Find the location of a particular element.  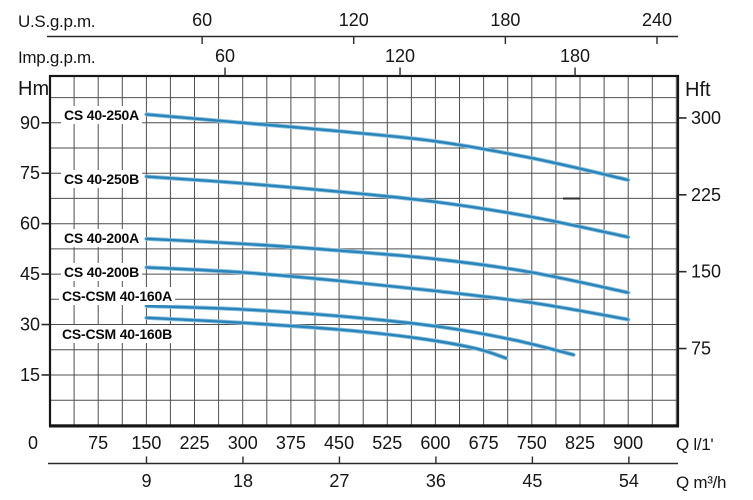

us-gpm-axis-title: U.S.g.p.m. is located at coordinates (56, 21).